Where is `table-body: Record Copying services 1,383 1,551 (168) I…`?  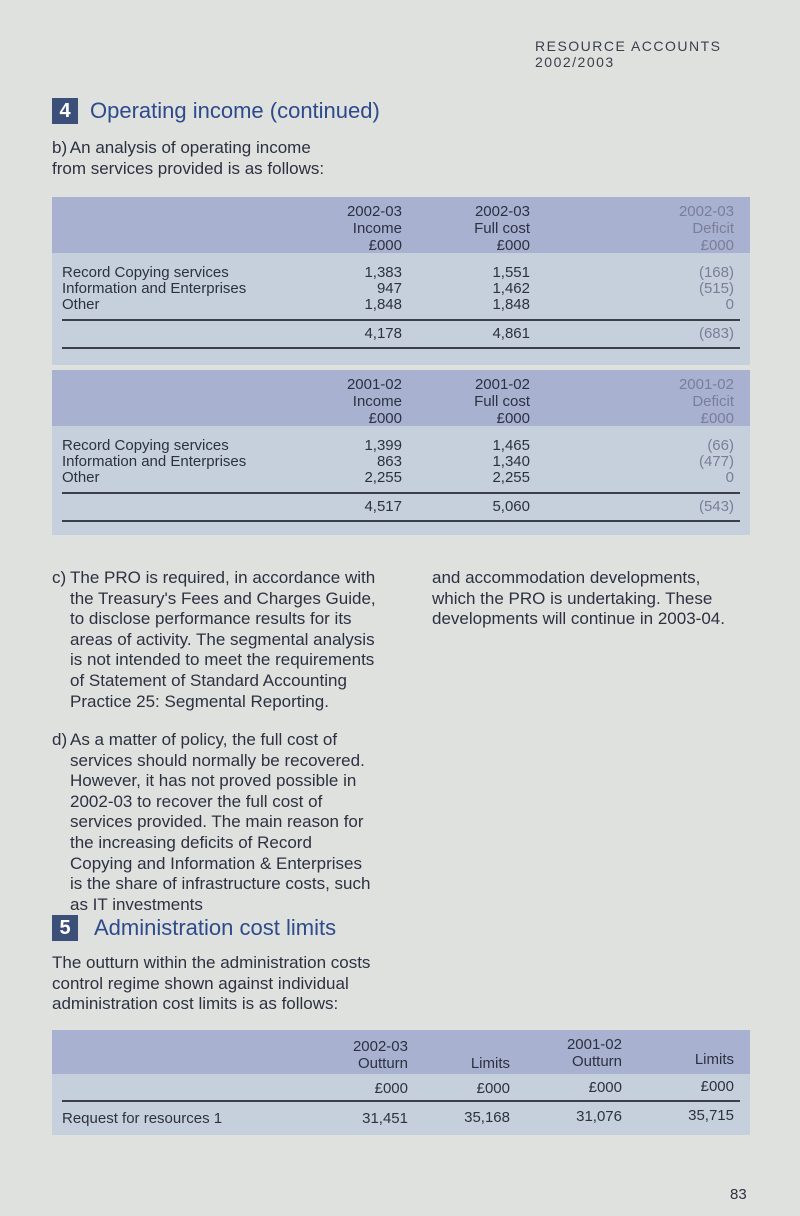
table-body: Record Copying services 1,383 1,551 (168) I… is located at coordinates (401, 309).